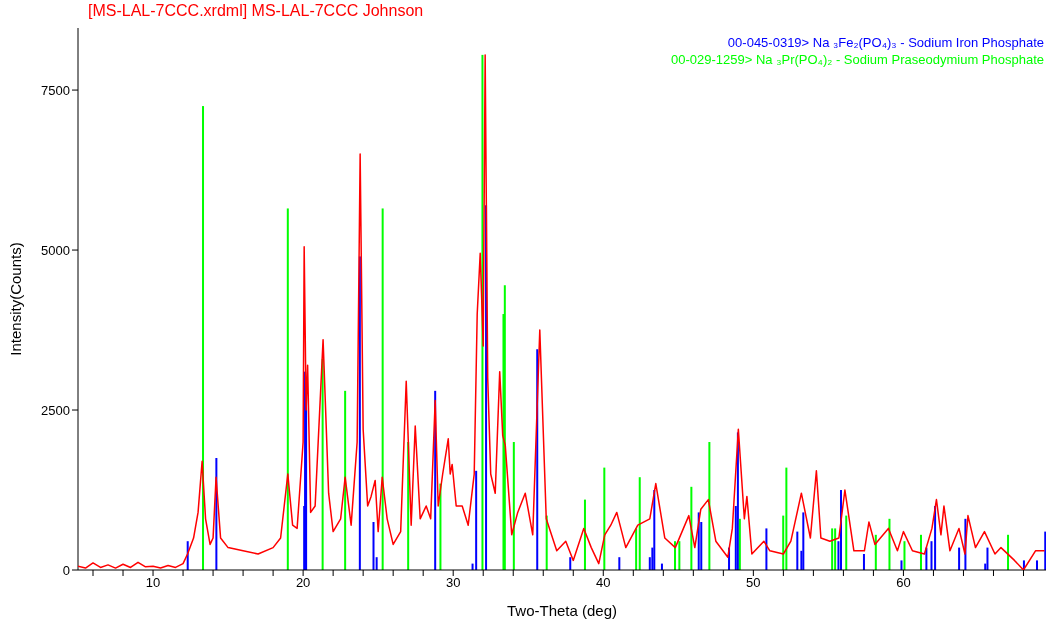 The height and width of the screenshot is (629, 1049). I want to click on x-axis-title: Two-Theta (deg), so click(562, 610).